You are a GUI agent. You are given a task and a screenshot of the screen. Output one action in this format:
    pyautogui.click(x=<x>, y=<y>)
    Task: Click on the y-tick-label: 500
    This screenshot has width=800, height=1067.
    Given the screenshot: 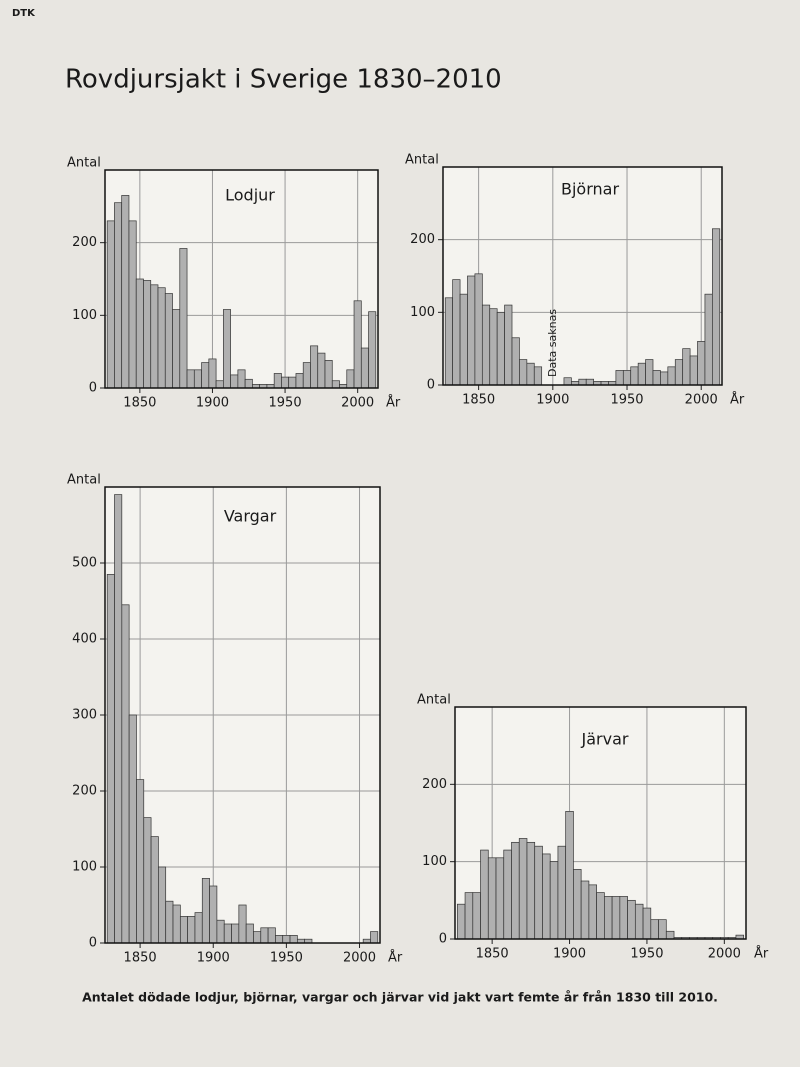 What is the action you would take?
    pyautogui.click(x=84, y=563)
    